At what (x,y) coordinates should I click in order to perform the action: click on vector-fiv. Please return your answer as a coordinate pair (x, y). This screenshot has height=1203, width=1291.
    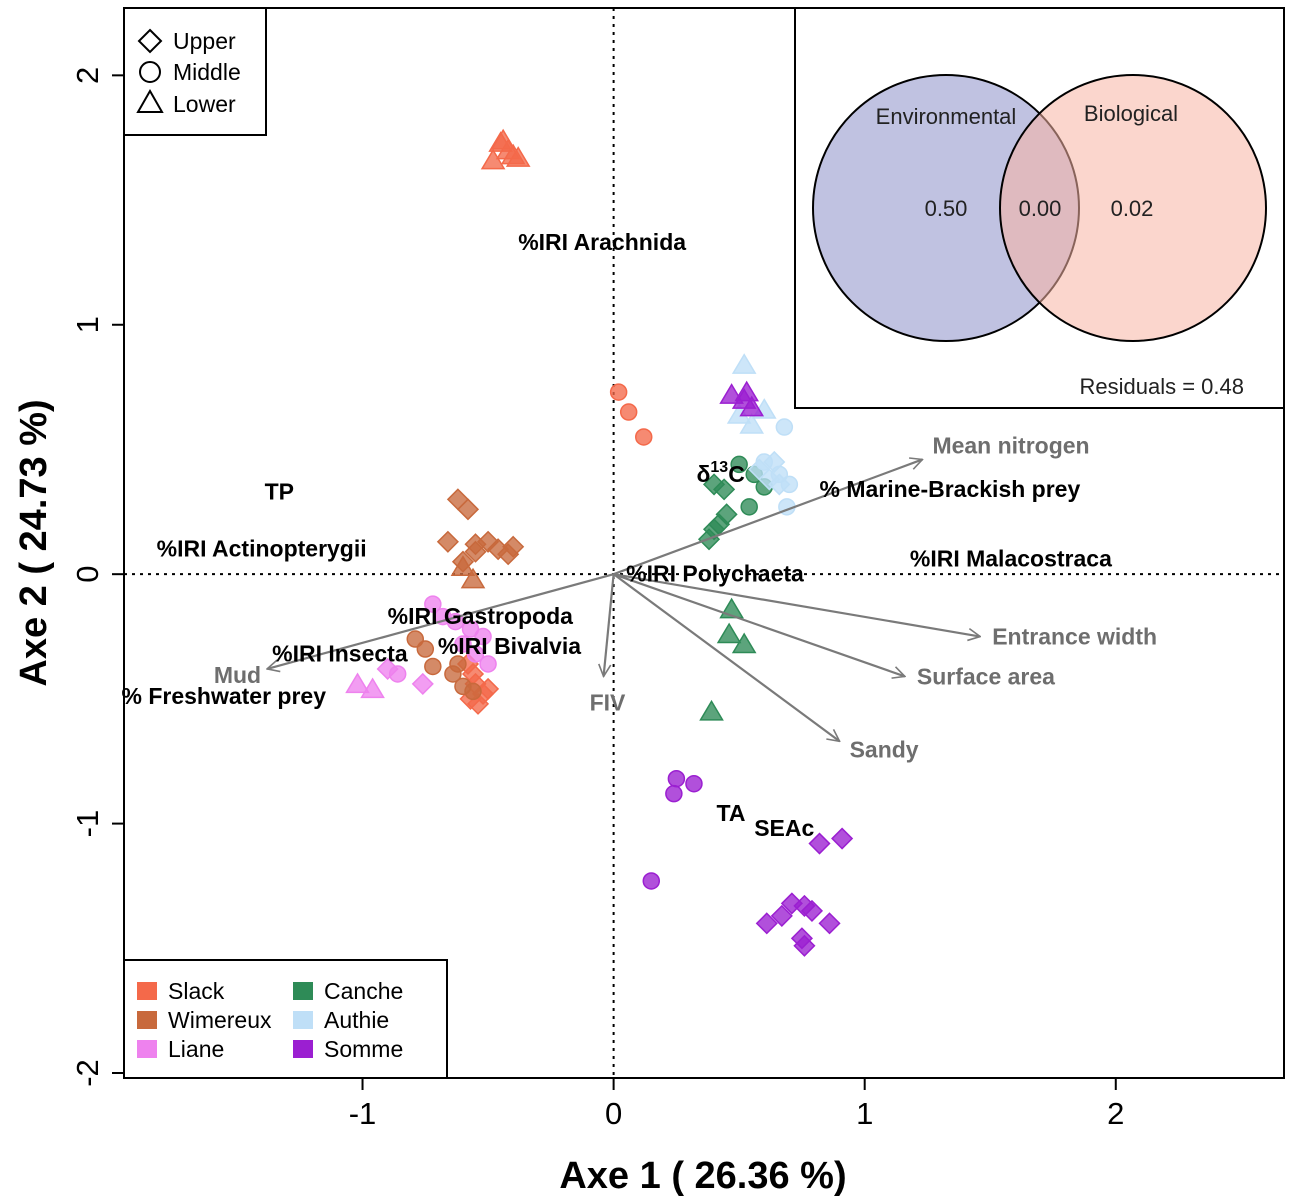
    Looking at the image, I should click on (609, 625).